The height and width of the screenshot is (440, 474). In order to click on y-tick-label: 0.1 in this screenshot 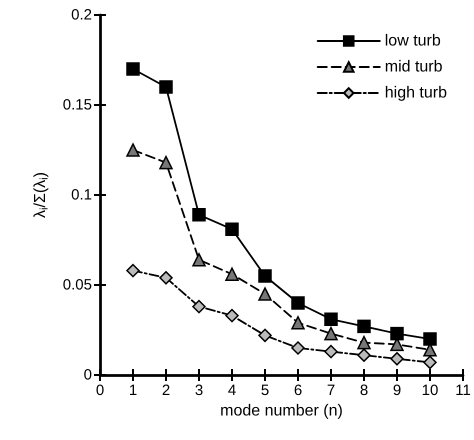, I will do `click(81, 195)`.